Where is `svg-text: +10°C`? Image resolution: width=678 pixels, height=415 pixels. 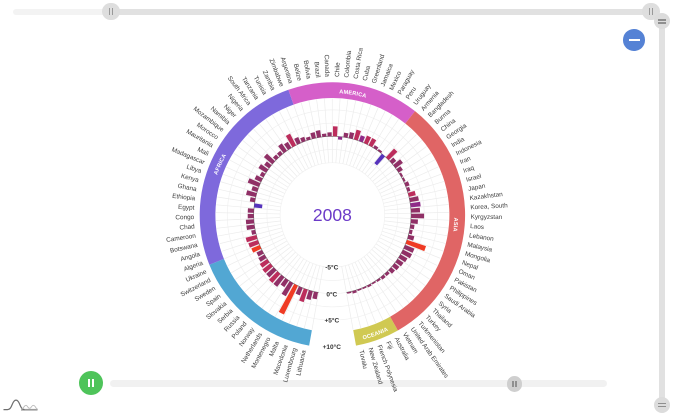 svg-text: +10°C is located at coordinates (332, 347).